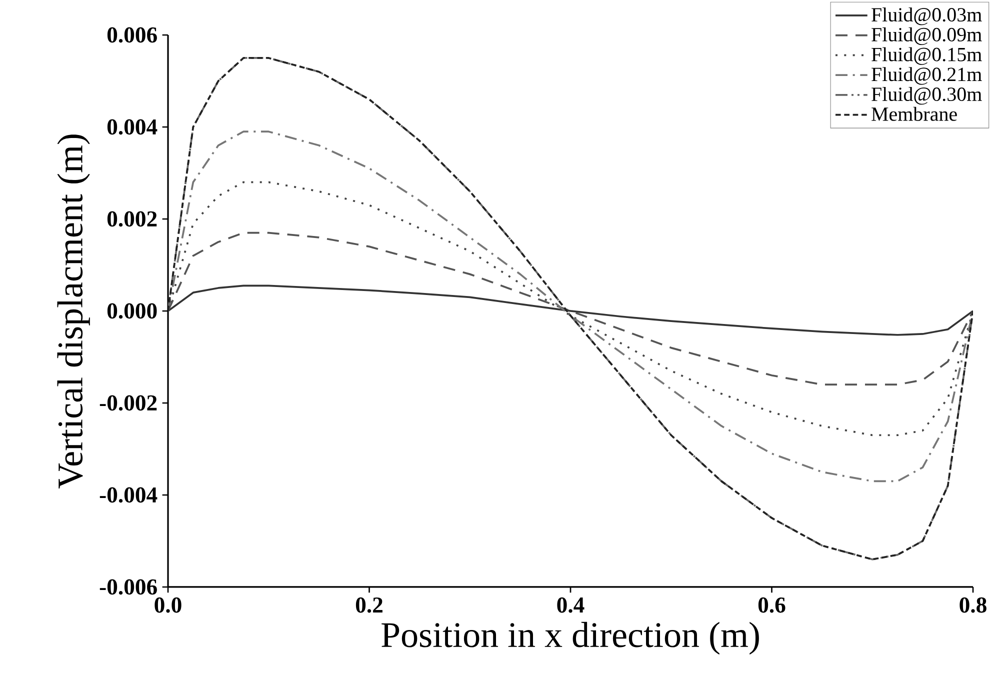 The image size is (998, 695). I want to click on x-tick-label: 0.8, so click(973, 605).